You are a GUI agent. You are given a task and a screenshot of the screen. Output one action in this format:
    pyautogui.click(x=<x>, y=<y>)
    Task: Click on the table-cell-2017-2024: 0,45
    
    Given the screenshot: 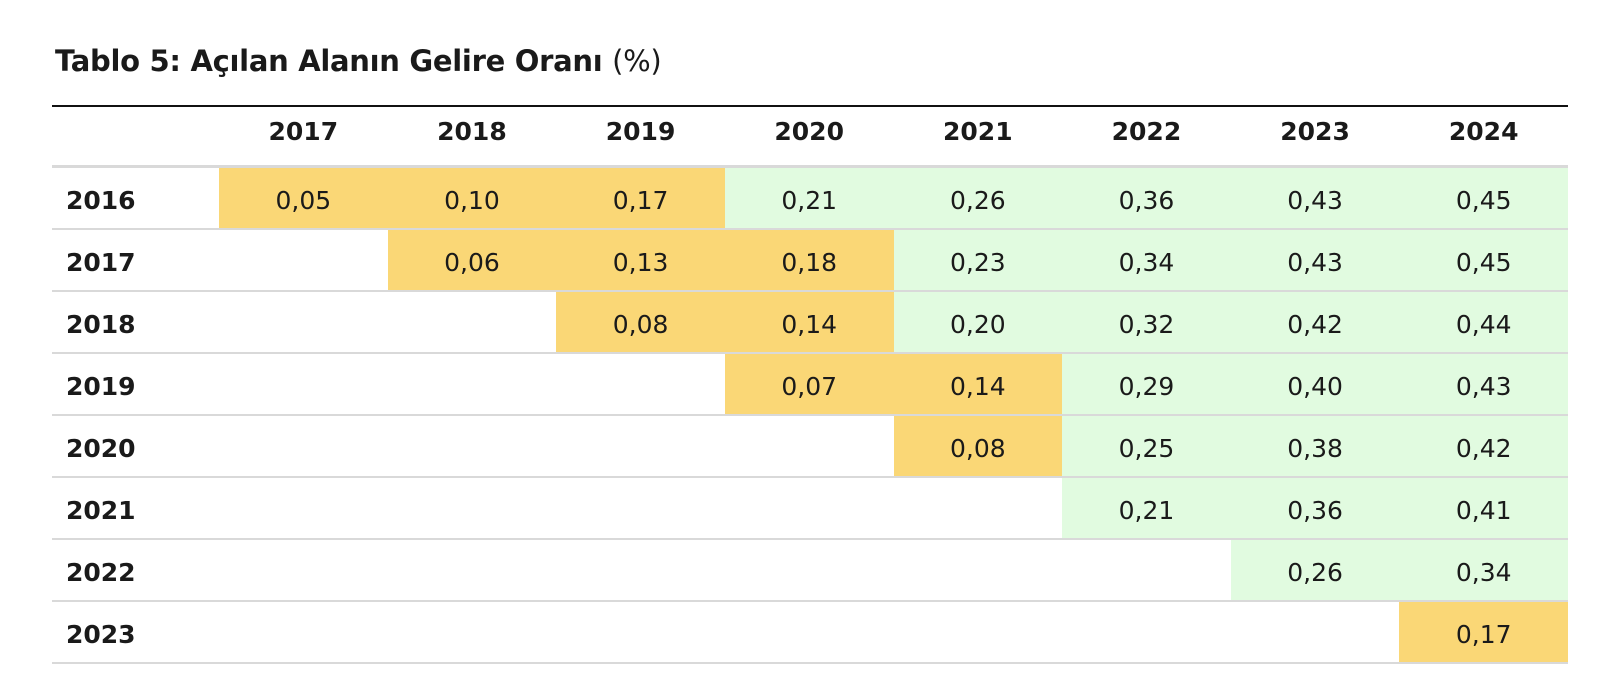 What is the action you would take?
    pyautogui.click(x=1483, y=260)
    